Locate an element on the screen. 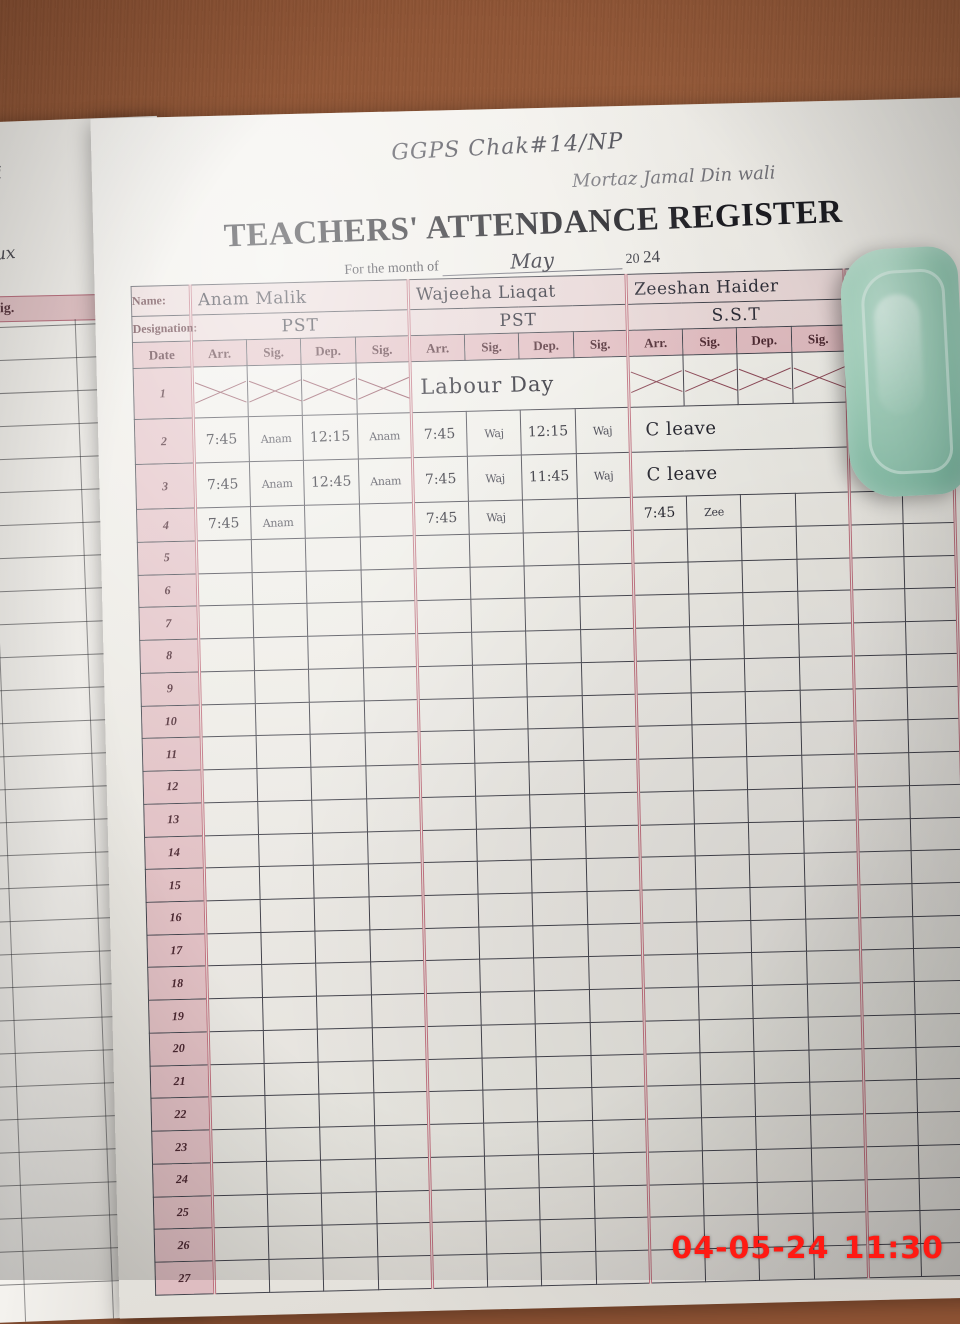 This screenshot has width=960, height=1324. entry-span-cell: Labour Day is located at coordinates (520, 384).